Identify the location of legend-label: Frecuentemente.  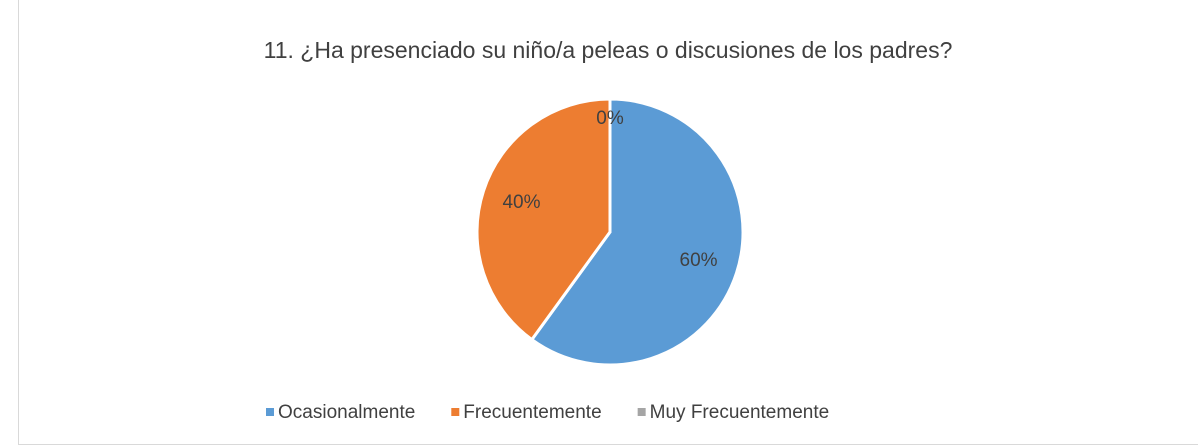
(532, 412).